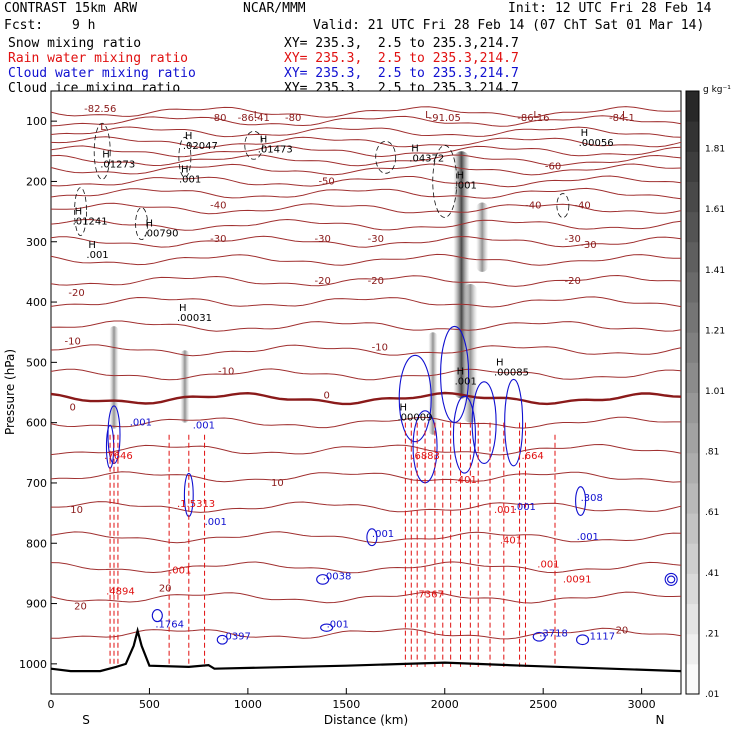  I want to click on y-tick-label-5: 600, so click(36, 423).